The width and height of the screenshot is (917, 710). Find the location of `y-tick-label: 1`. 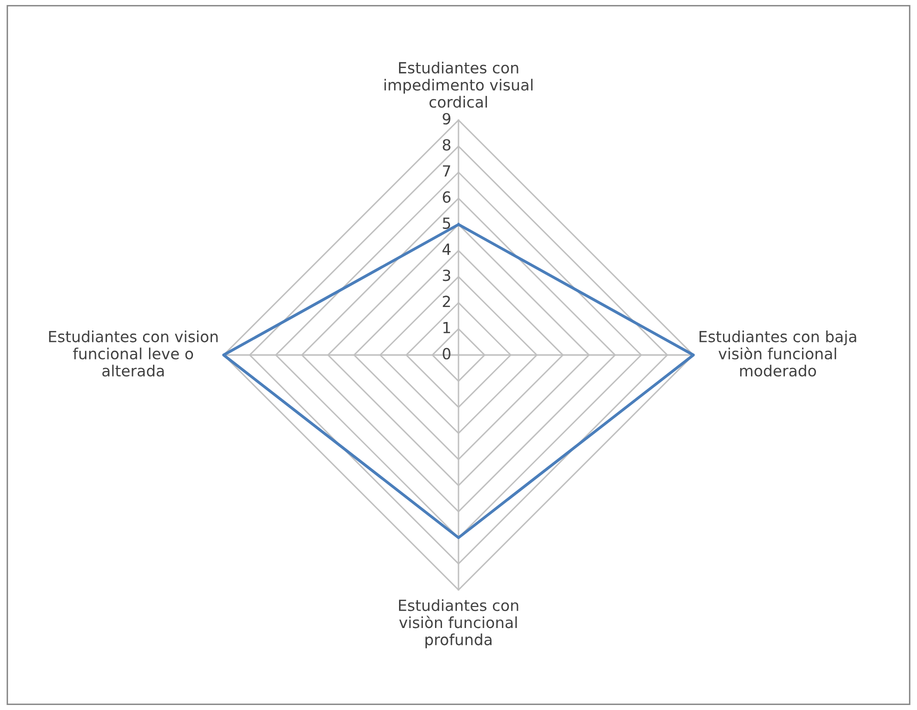

y-tick-label: 1 is located at coordinates (446, 328).